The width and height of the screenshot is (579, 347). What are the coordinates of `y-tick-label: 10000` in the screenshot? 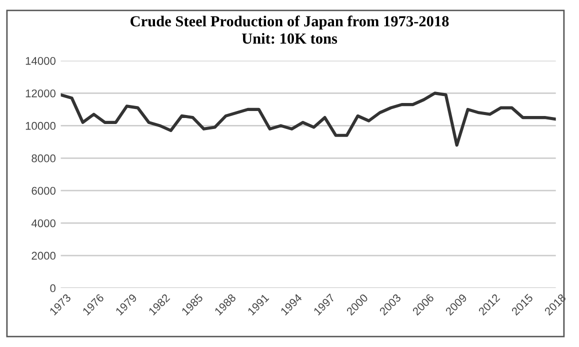 It's located at (41, 126).